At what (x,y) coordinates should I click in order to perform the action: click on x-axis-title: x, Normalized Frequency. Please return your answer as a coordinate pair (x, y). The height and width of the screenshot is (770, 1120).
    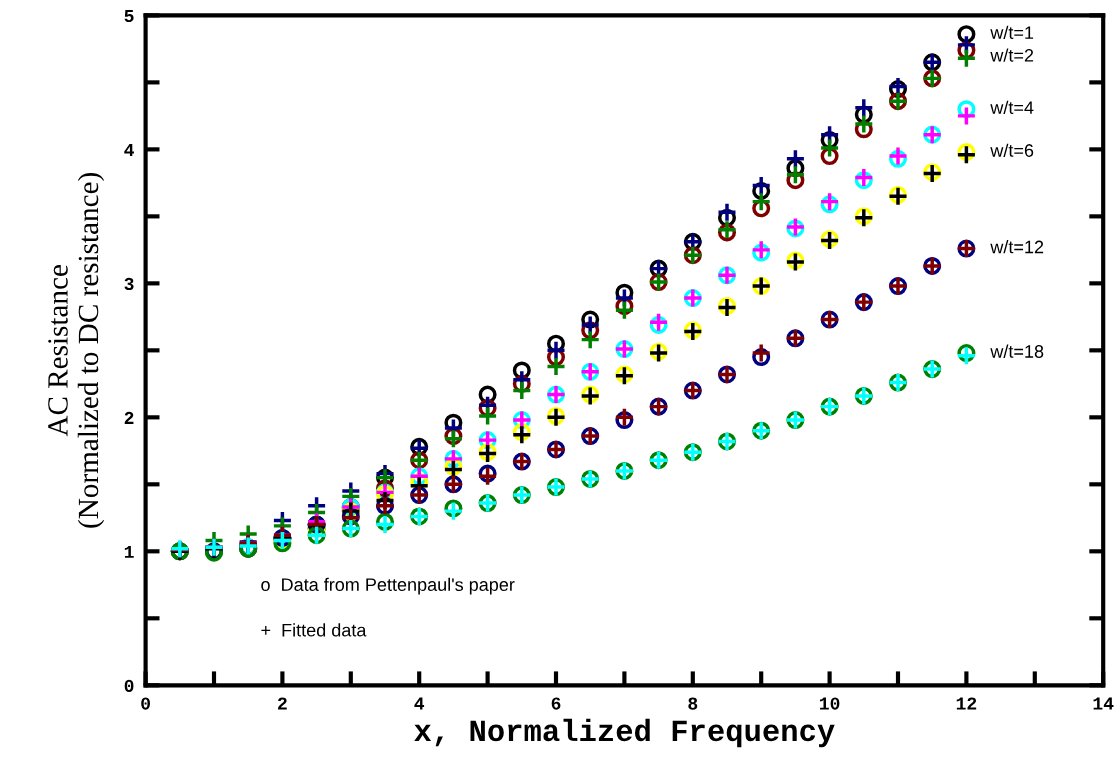
    Looking at the image, I should click on (624, 733).